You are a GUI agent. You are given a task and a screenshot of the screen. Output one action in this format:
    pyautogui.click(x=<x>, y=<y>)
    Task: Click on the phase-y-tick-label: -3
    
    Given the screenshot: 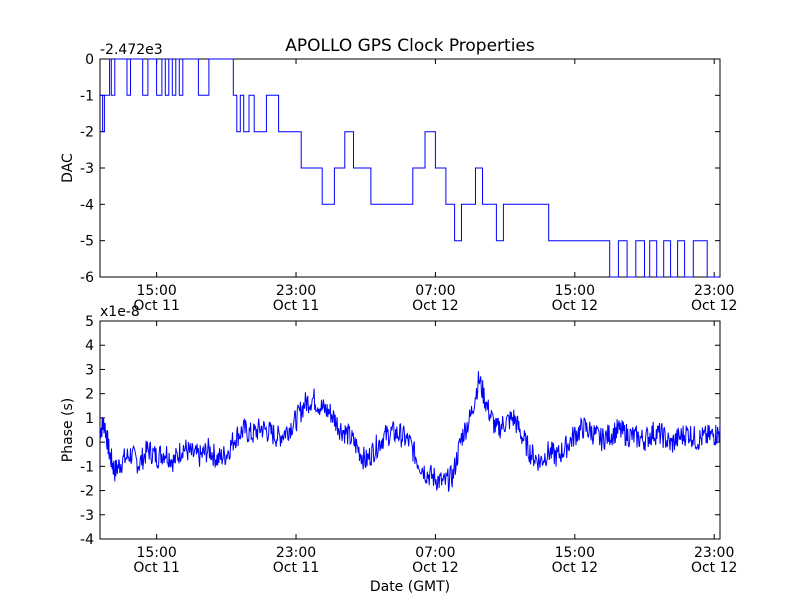 What is the action you would take?
    pyautogui.click(x=87, y=516)
    